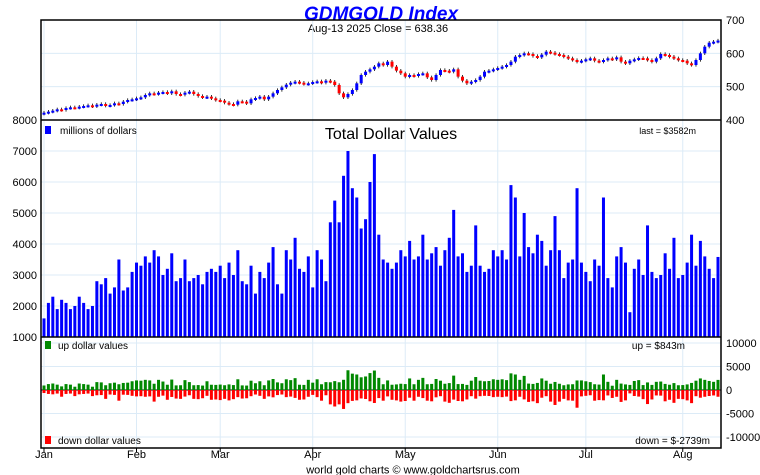 The width and height of the screenshot is (760, 475). Describe the element at coordinates (25, 152) in the screenshot. I see `volume-tick-label: 7000` at that location.